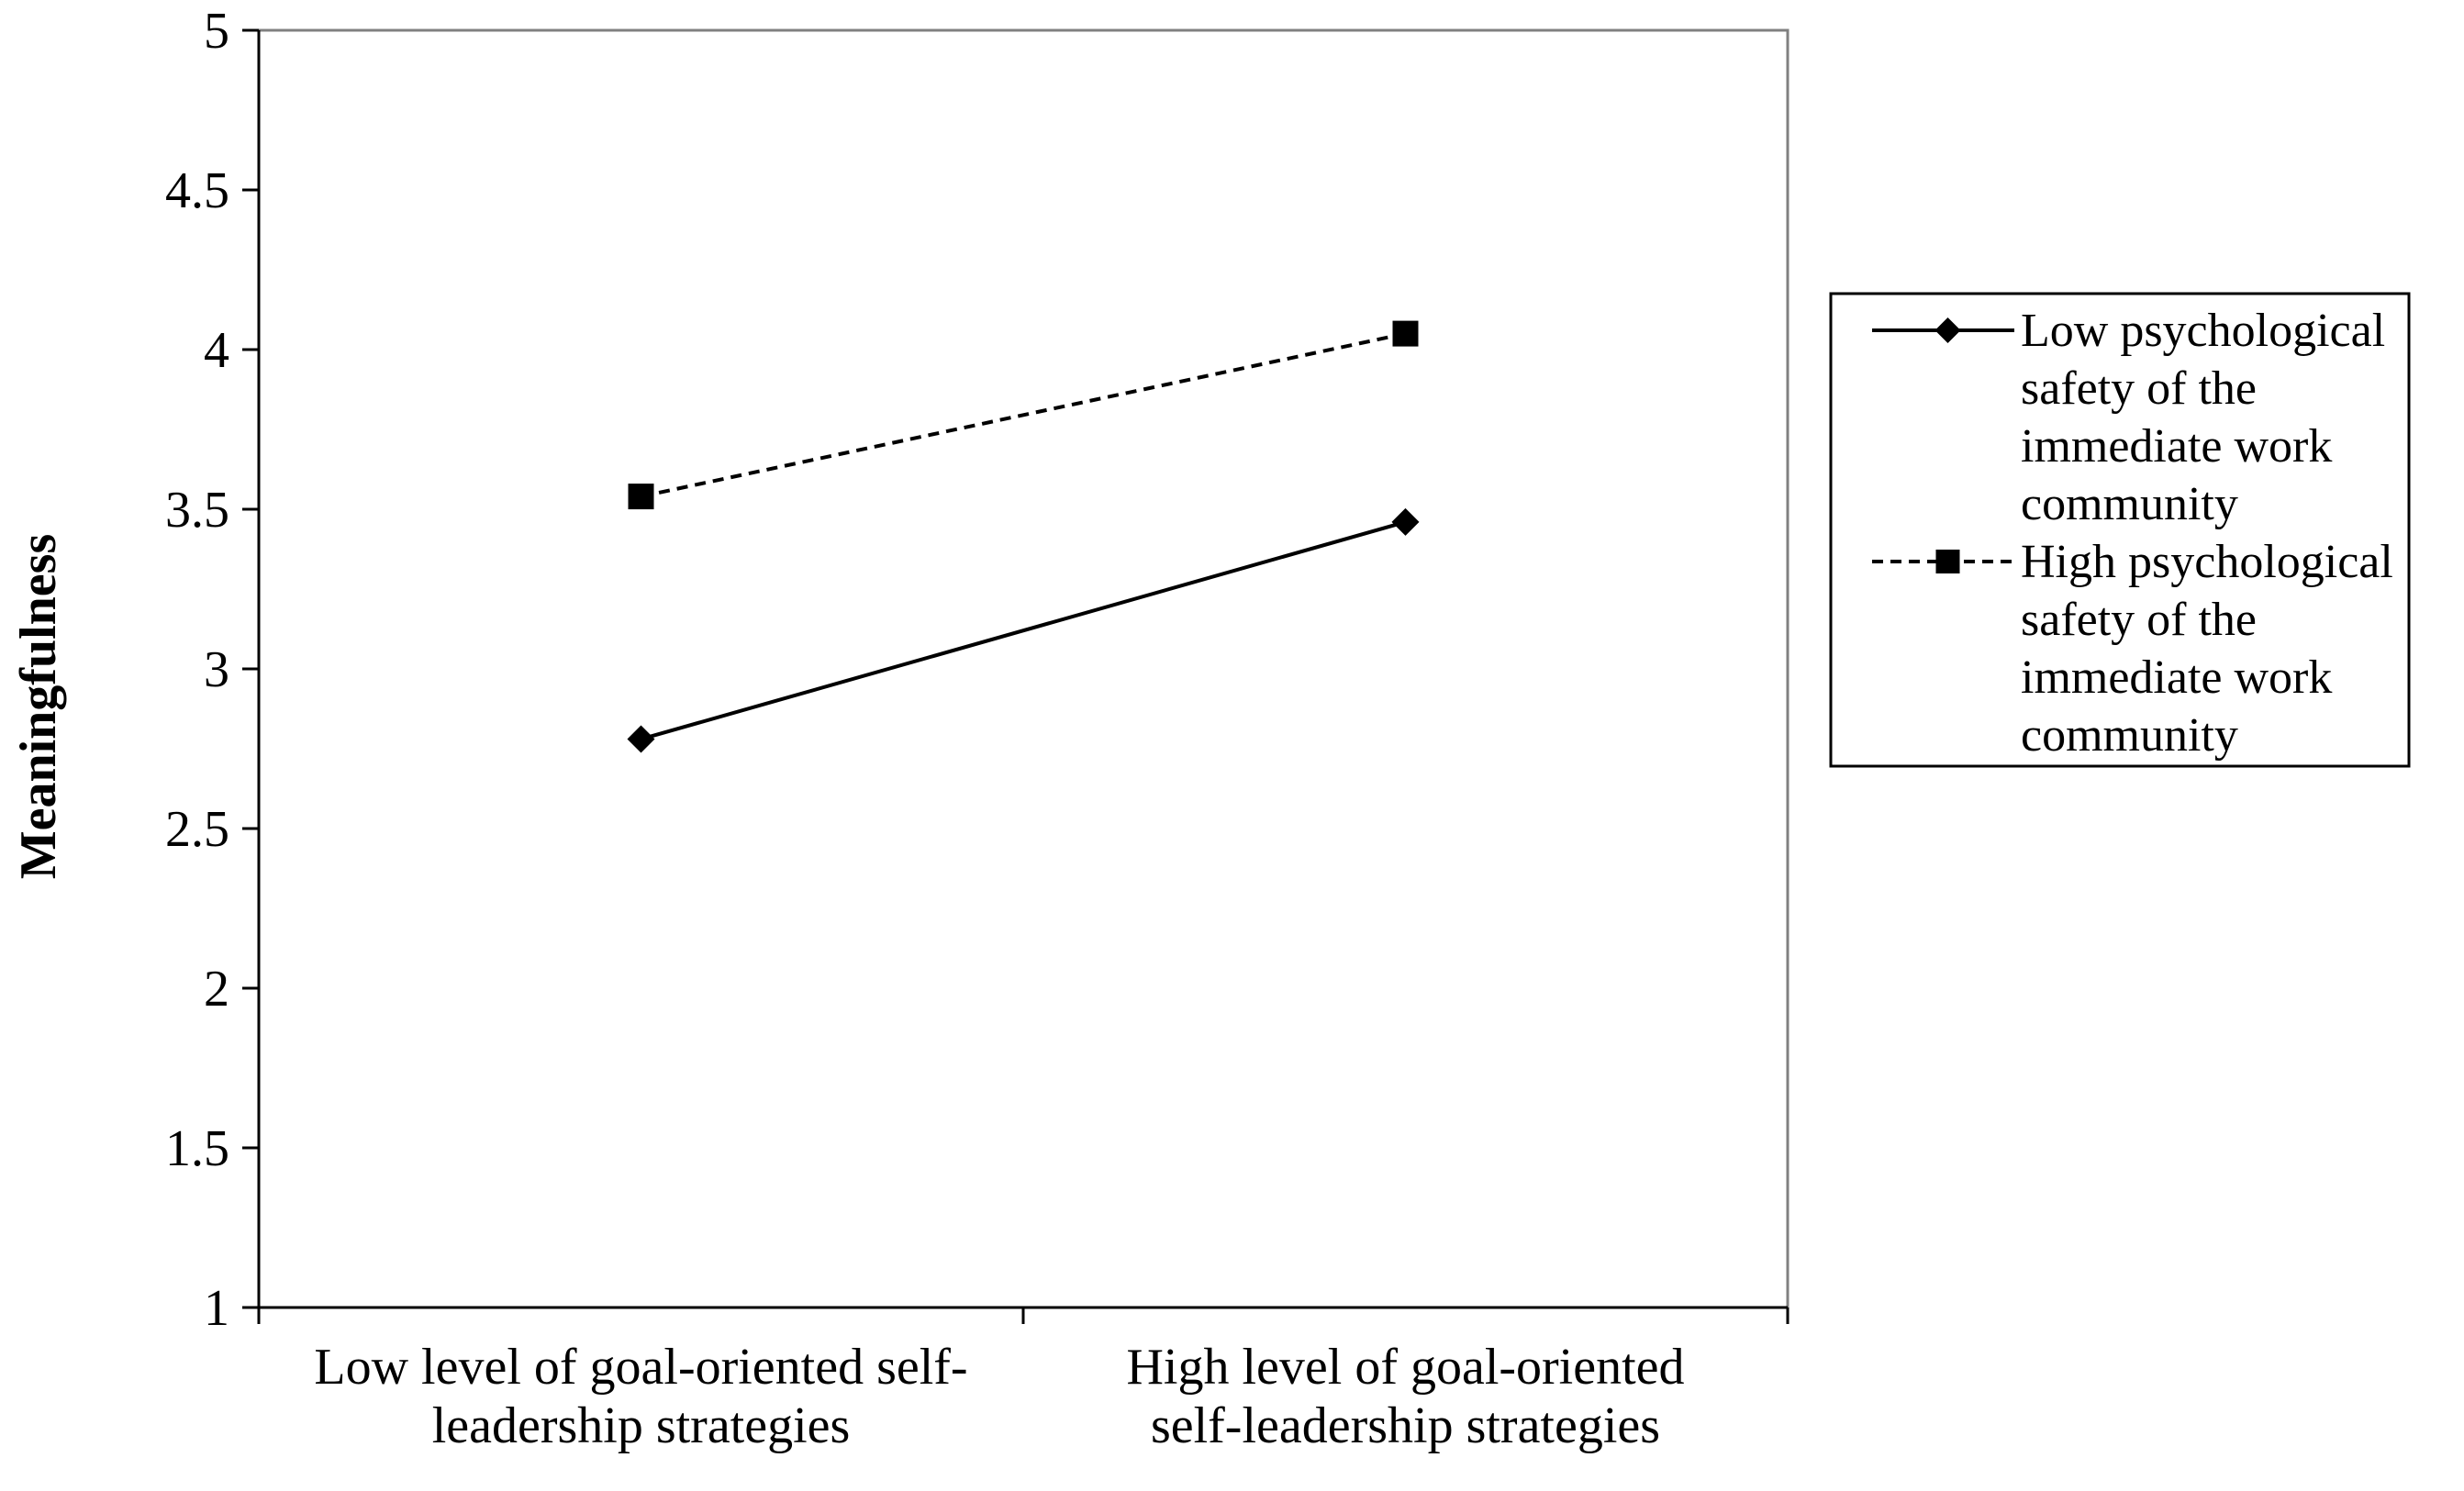  I want to click on legend-box, so click(2120, 530).